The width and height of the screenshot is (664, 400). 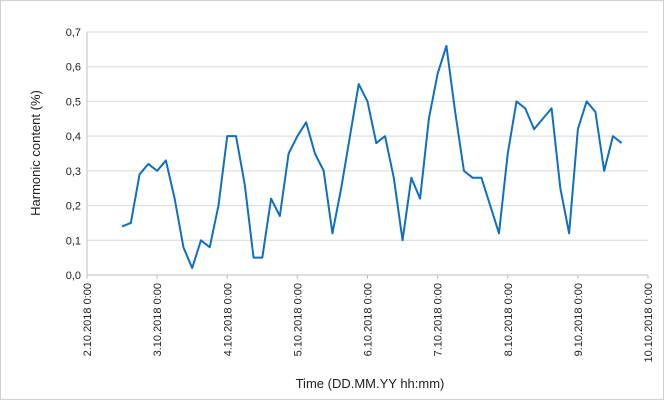 I want to click on x-tick-label: 6.10.2018 0:00, so click(x=369, y=319).